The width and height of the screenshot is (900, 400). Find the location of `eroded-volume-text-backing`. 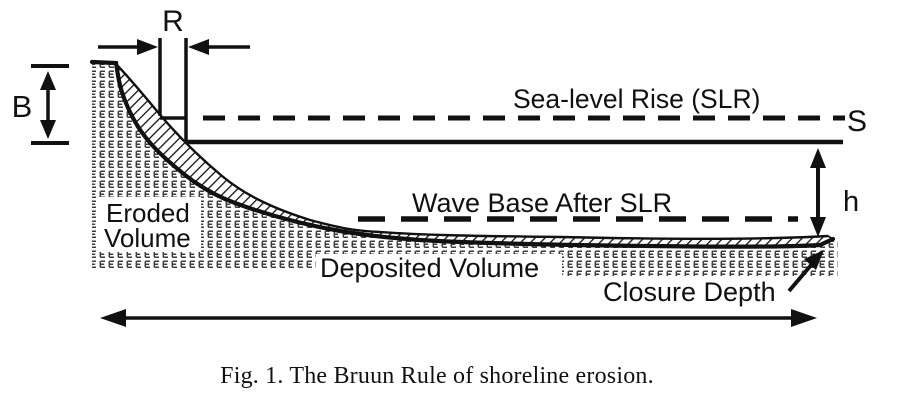

eroded-volume-text-backing is located at coordinates (148, 224).